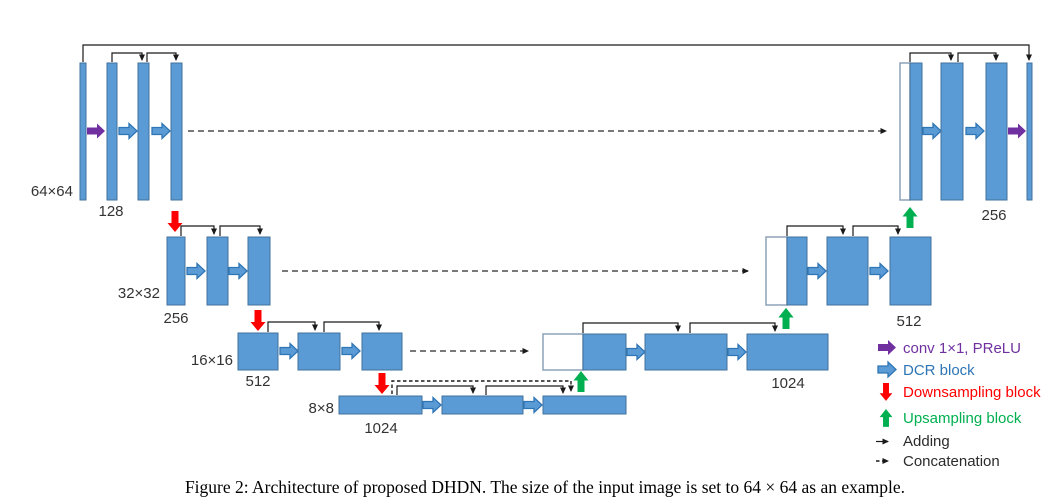 Image resolution: width=1054 pixels, height=501 pixels. What do you see at coordinates (1029, 131) in the screenshot?
I see `output-image-bar` at bounding box center [1029, 131].